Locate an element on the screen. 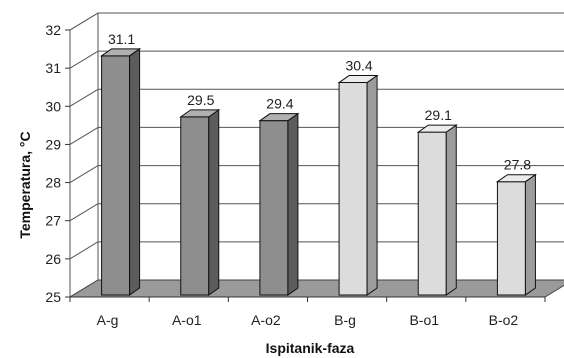 The image size is (564, 358). y-tick-label: 32 is located at coordinates (53, 30).